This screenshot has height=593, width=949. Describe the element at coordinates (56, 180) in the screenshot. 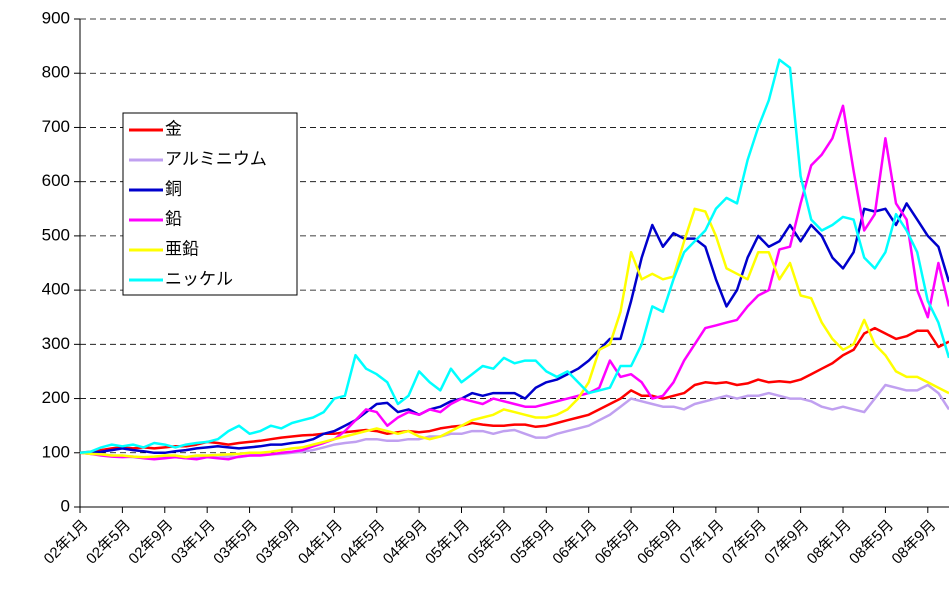

I see `y-tick-label: 600` at that location.